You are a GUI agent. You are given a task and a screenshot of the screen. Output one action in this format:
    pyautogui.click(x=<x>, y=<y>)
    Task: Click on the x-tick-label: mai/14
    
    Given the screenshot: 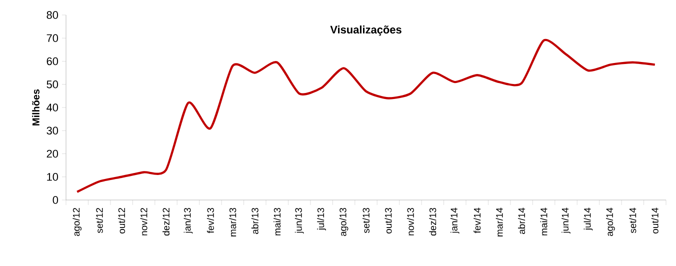 What is the action you would take?
    pyautogui.click(x=544, y=222)
    